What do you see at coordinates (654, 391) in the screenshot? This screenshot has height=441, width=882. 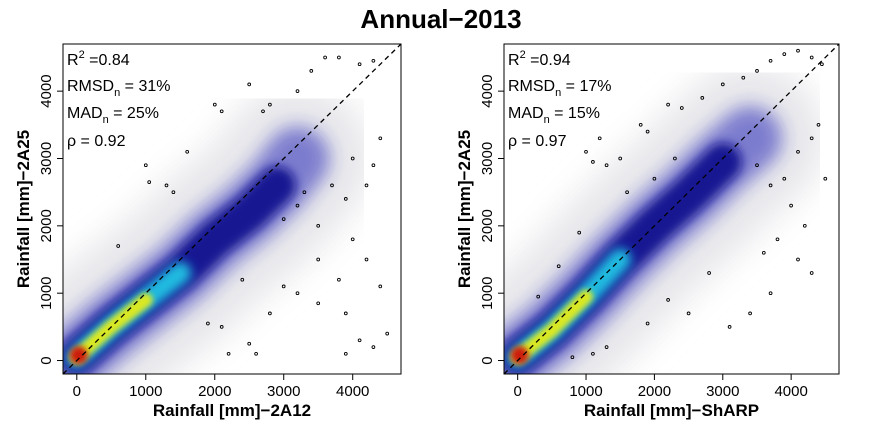 I see `panel-2-x-tick-label: 2000` at bounding box center [654, 391].